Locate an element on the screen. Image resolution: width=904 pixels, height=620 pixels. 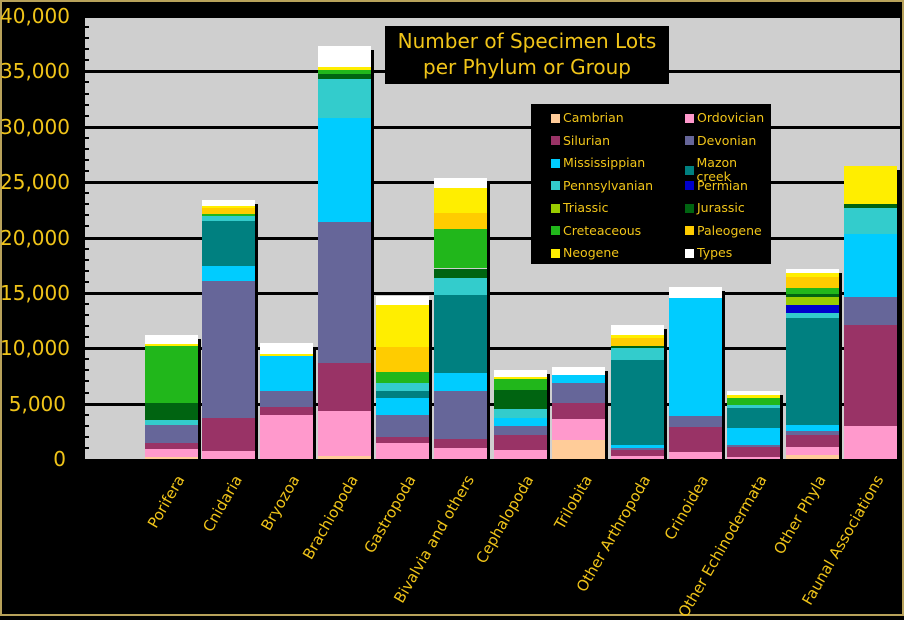
y-tick-label: 40,000 is located at coordinates (35, 16).